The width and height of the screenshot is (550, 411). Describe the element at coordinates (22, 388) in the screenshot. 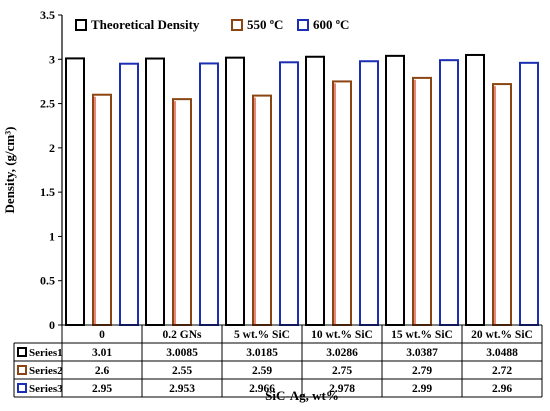

I see `table-legend-key-series3` at that location.